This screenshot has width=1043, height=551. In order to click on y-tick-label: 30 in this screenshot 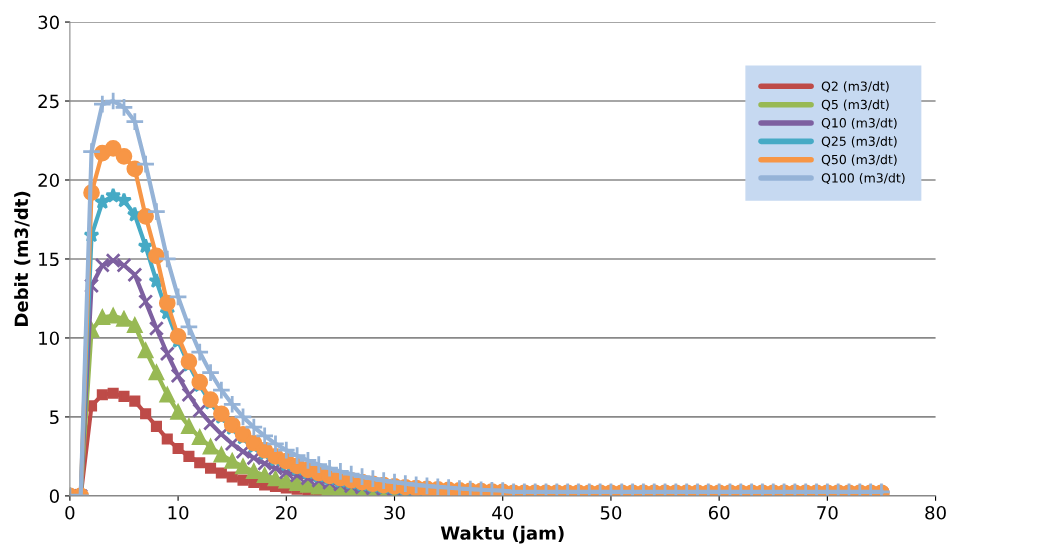, I will do `click(48, 22)`.